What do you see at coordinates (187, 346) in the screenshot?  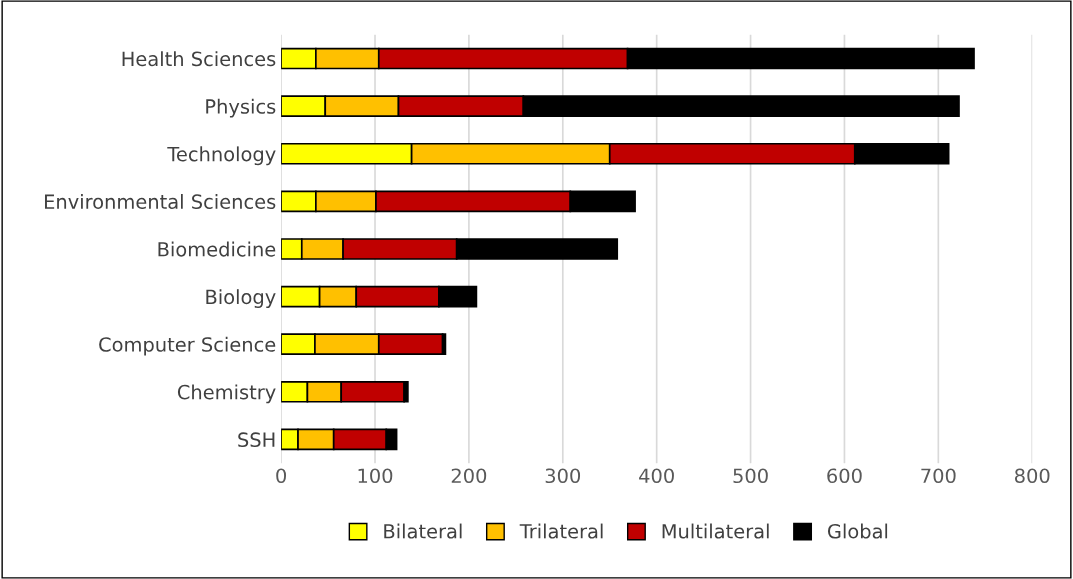 I see `y-tick-label: Computer Science` at bounding box center [187, 346].